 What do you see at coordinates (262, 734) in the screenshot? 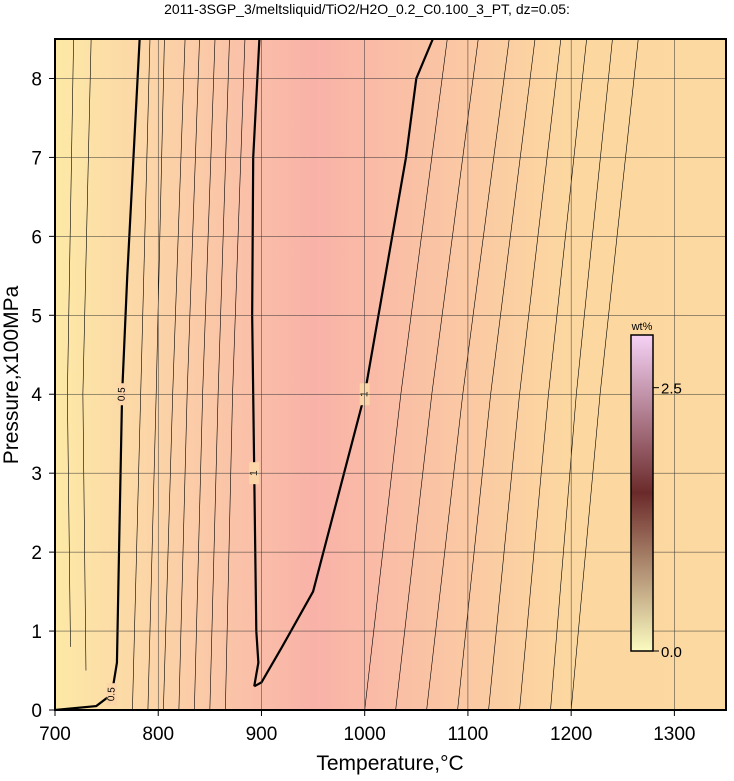
I see `x-tick-label: 900` at bounding box center [262, 734].